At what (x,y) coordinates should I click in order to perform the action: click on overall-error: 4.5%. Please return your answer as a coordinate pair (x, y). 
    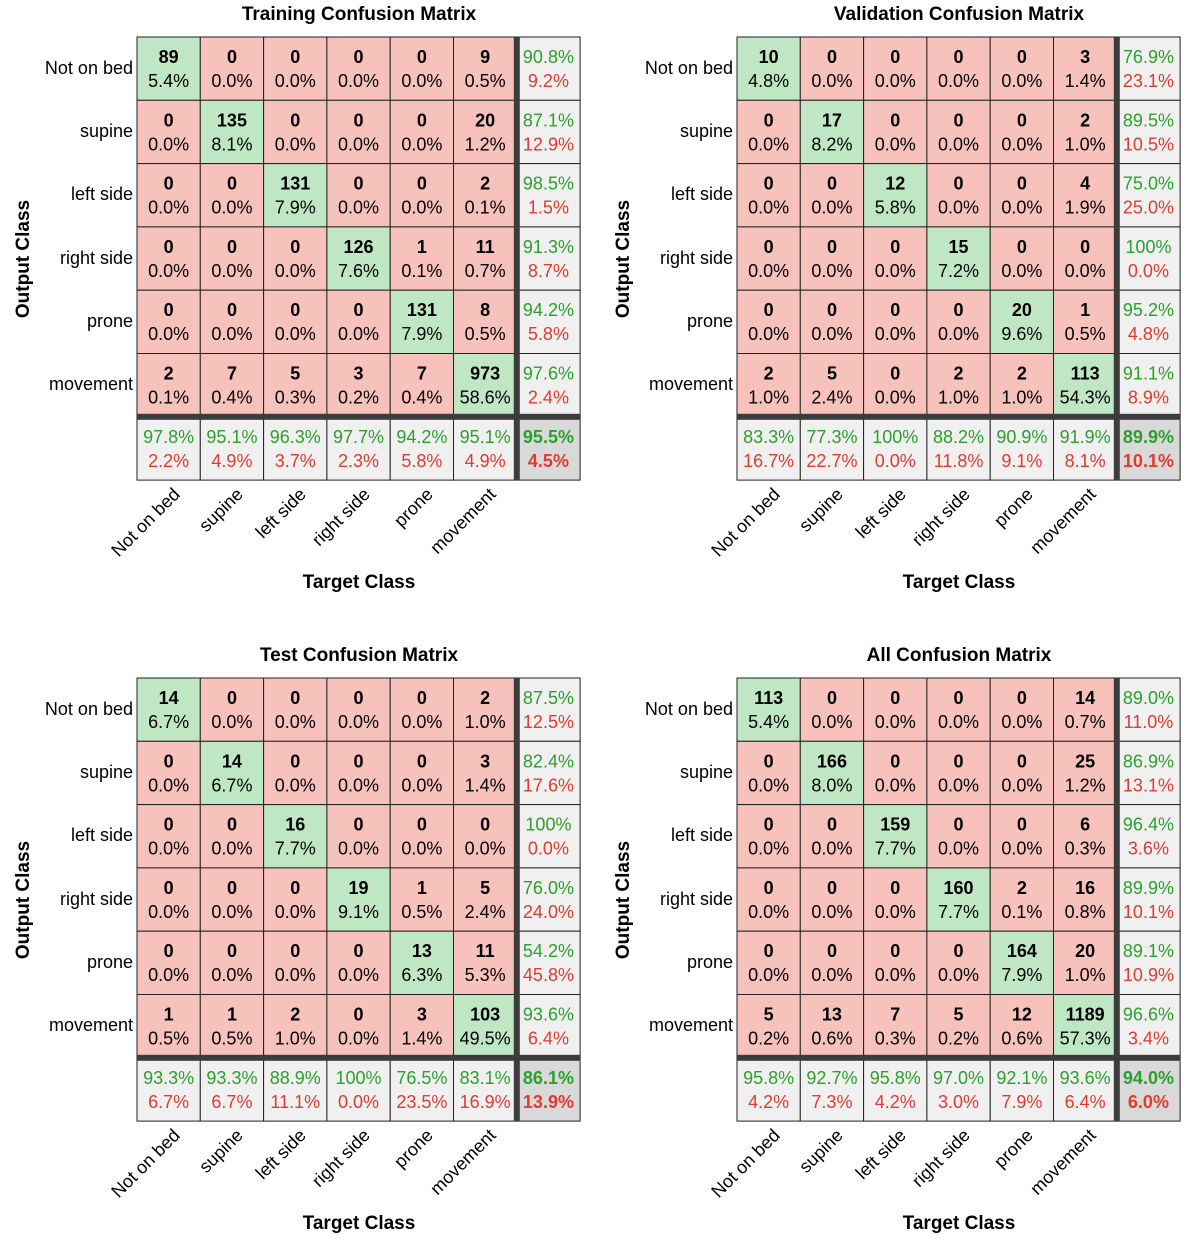
    Looking at the image, I should click on (548, 461).